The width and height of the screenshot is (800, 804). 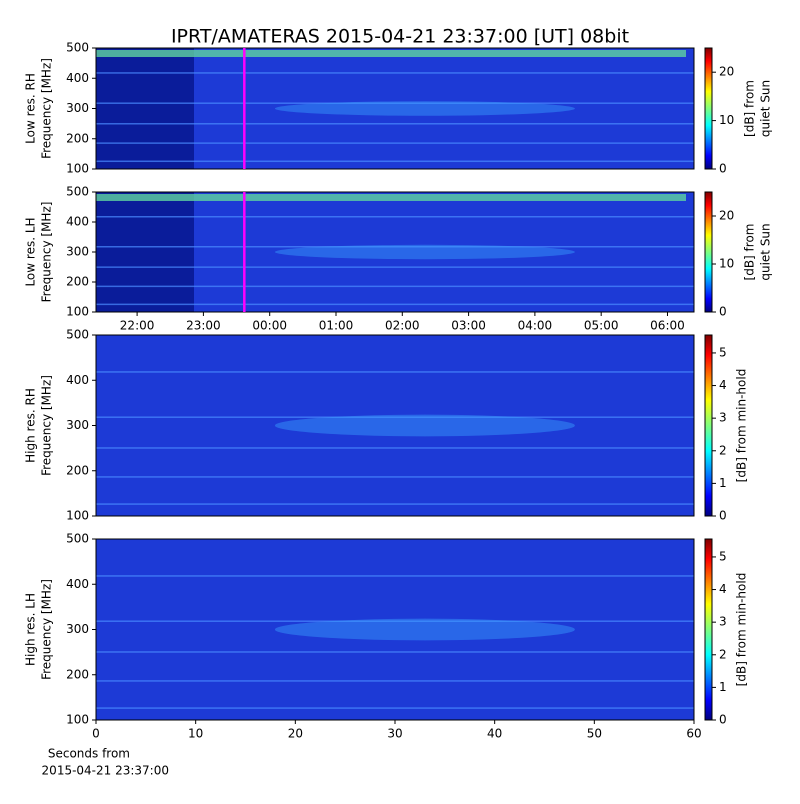 What do you see at coordinates (494, 734) in the screenshot?
I see `x-tick-label: 40` at bounding box center [494, 734].